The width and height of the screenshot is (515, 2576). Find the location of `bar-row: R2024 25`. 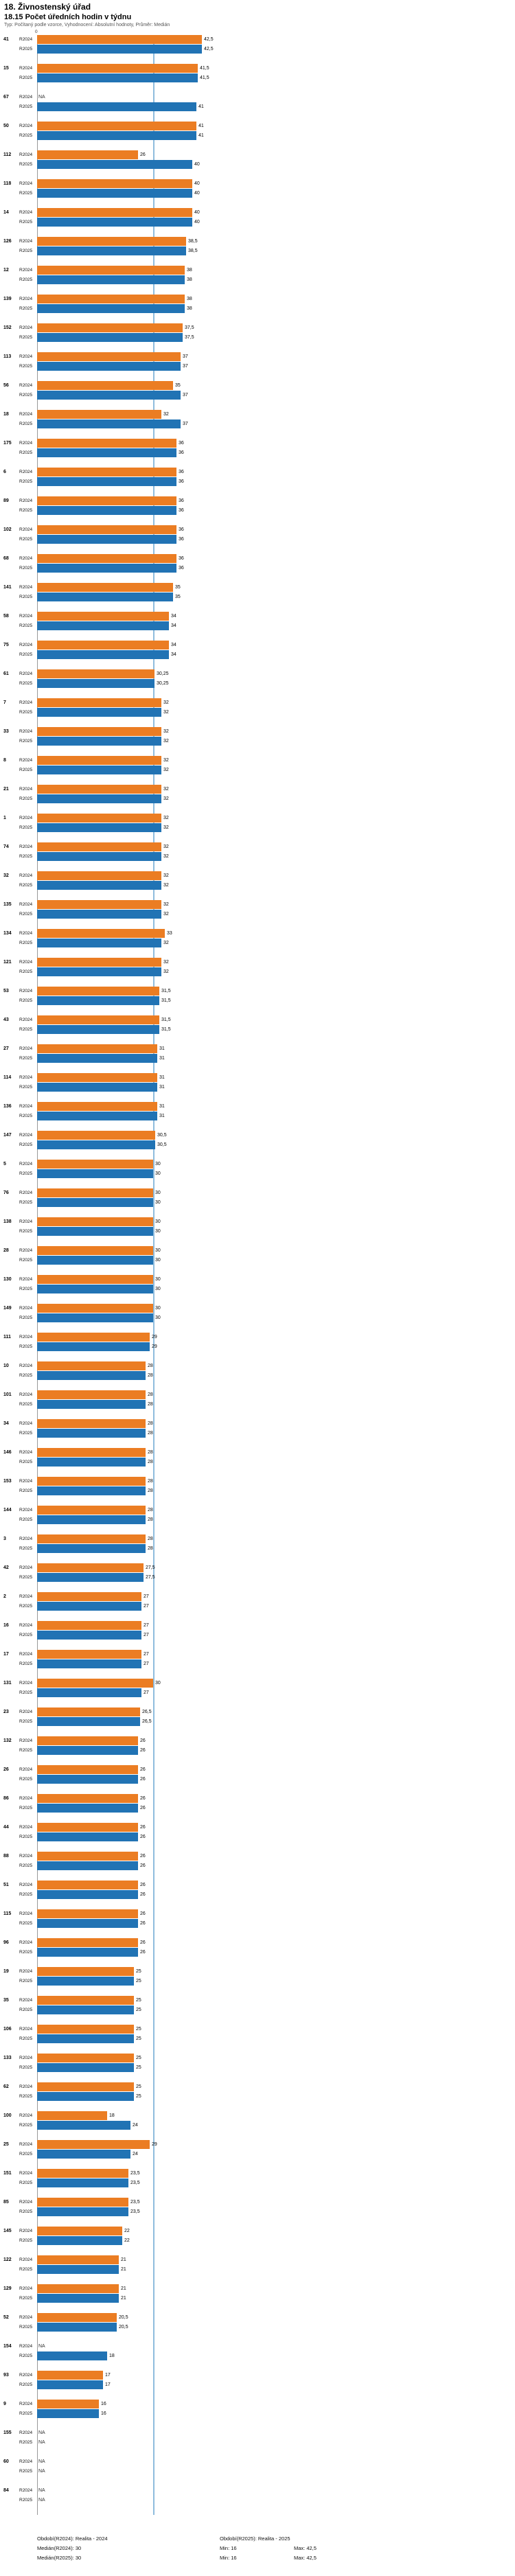

bar-row: R2024 25 is located at coordinates (138, 2000).